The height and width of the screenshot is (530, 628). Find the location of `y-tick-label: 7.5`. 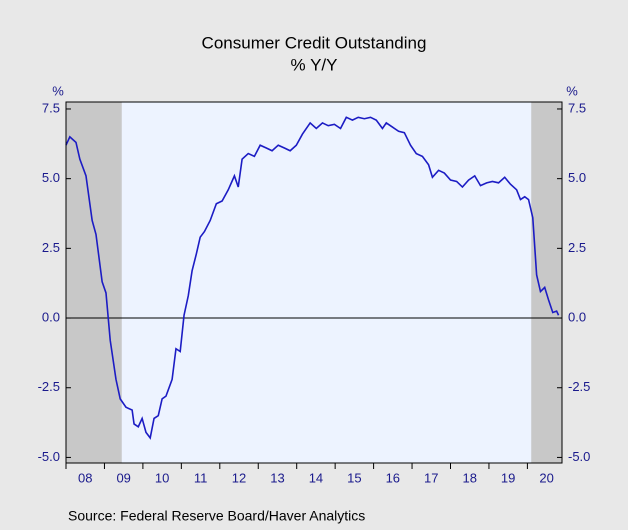

y-tick-label: 7.5 is located at coordinates (51, 107).